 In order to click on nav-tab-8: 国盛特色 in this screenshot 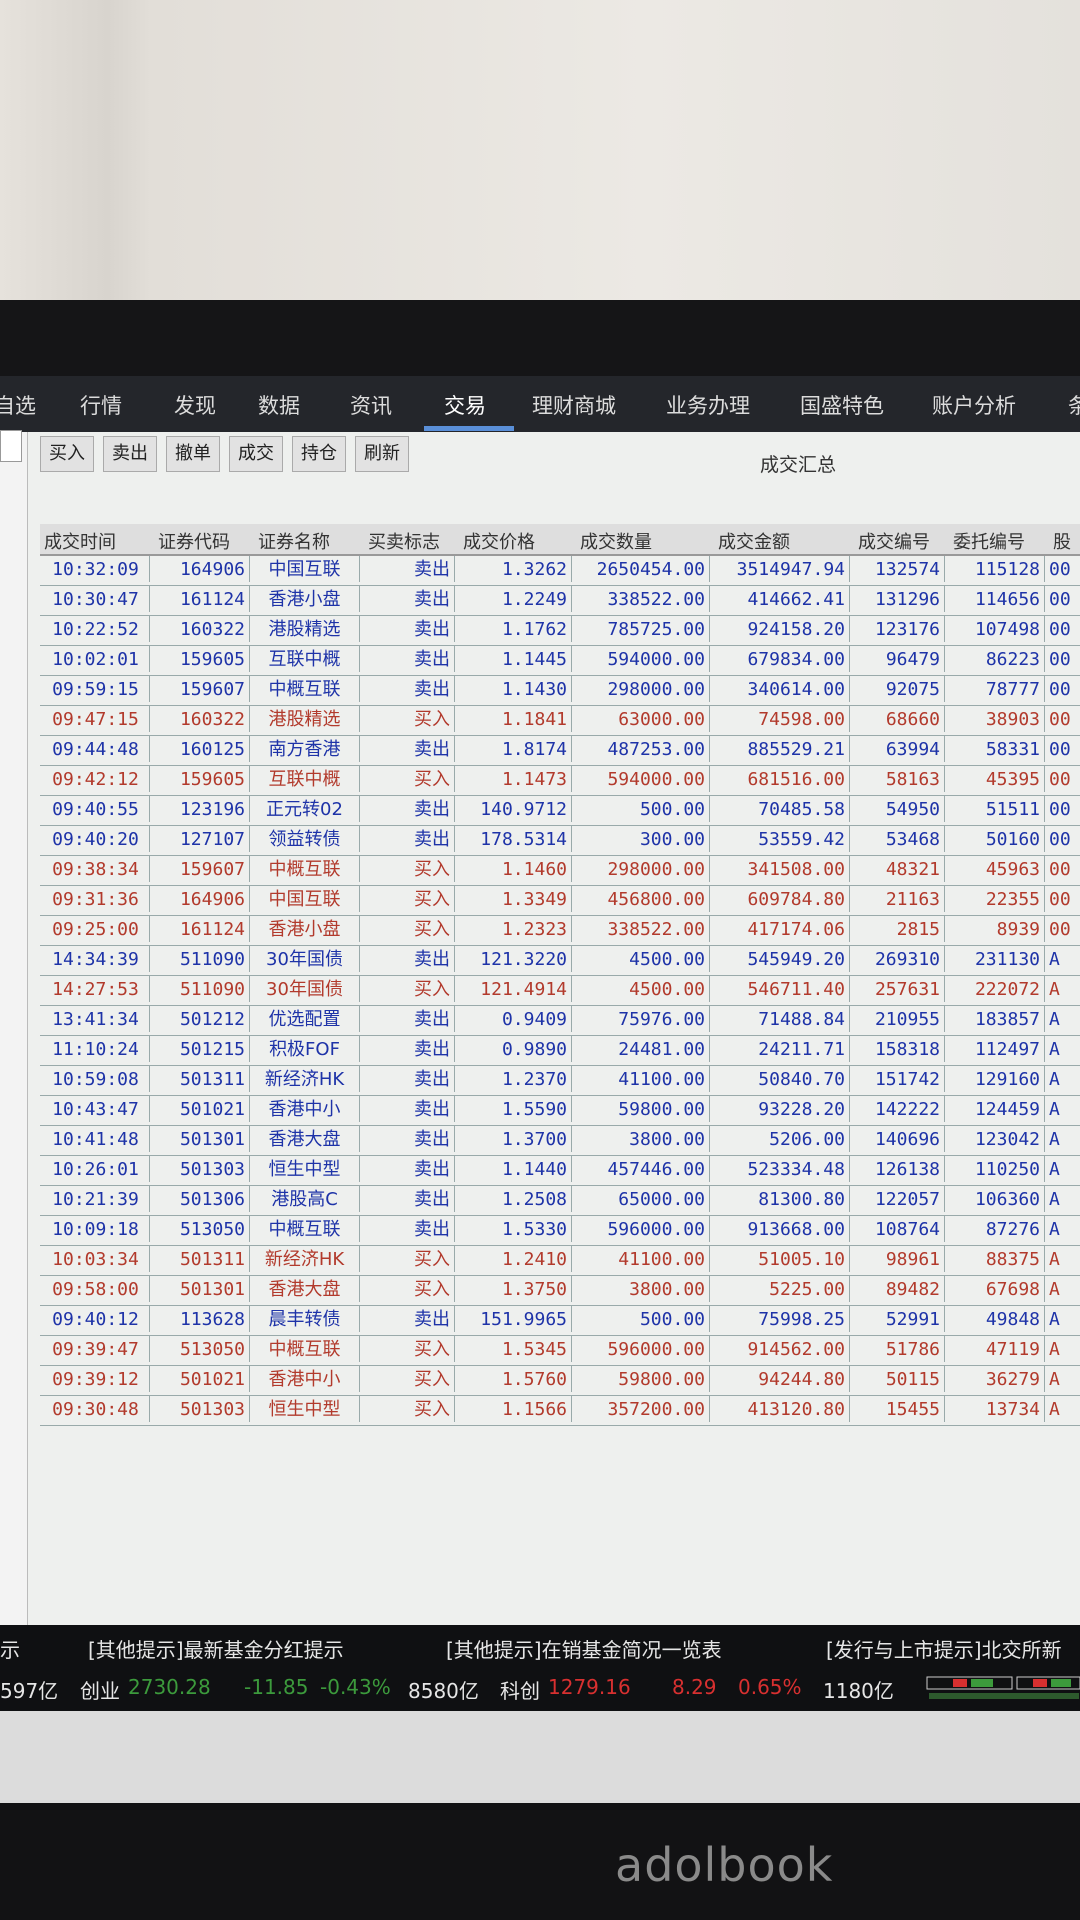, I will do `click(842, 406)`.